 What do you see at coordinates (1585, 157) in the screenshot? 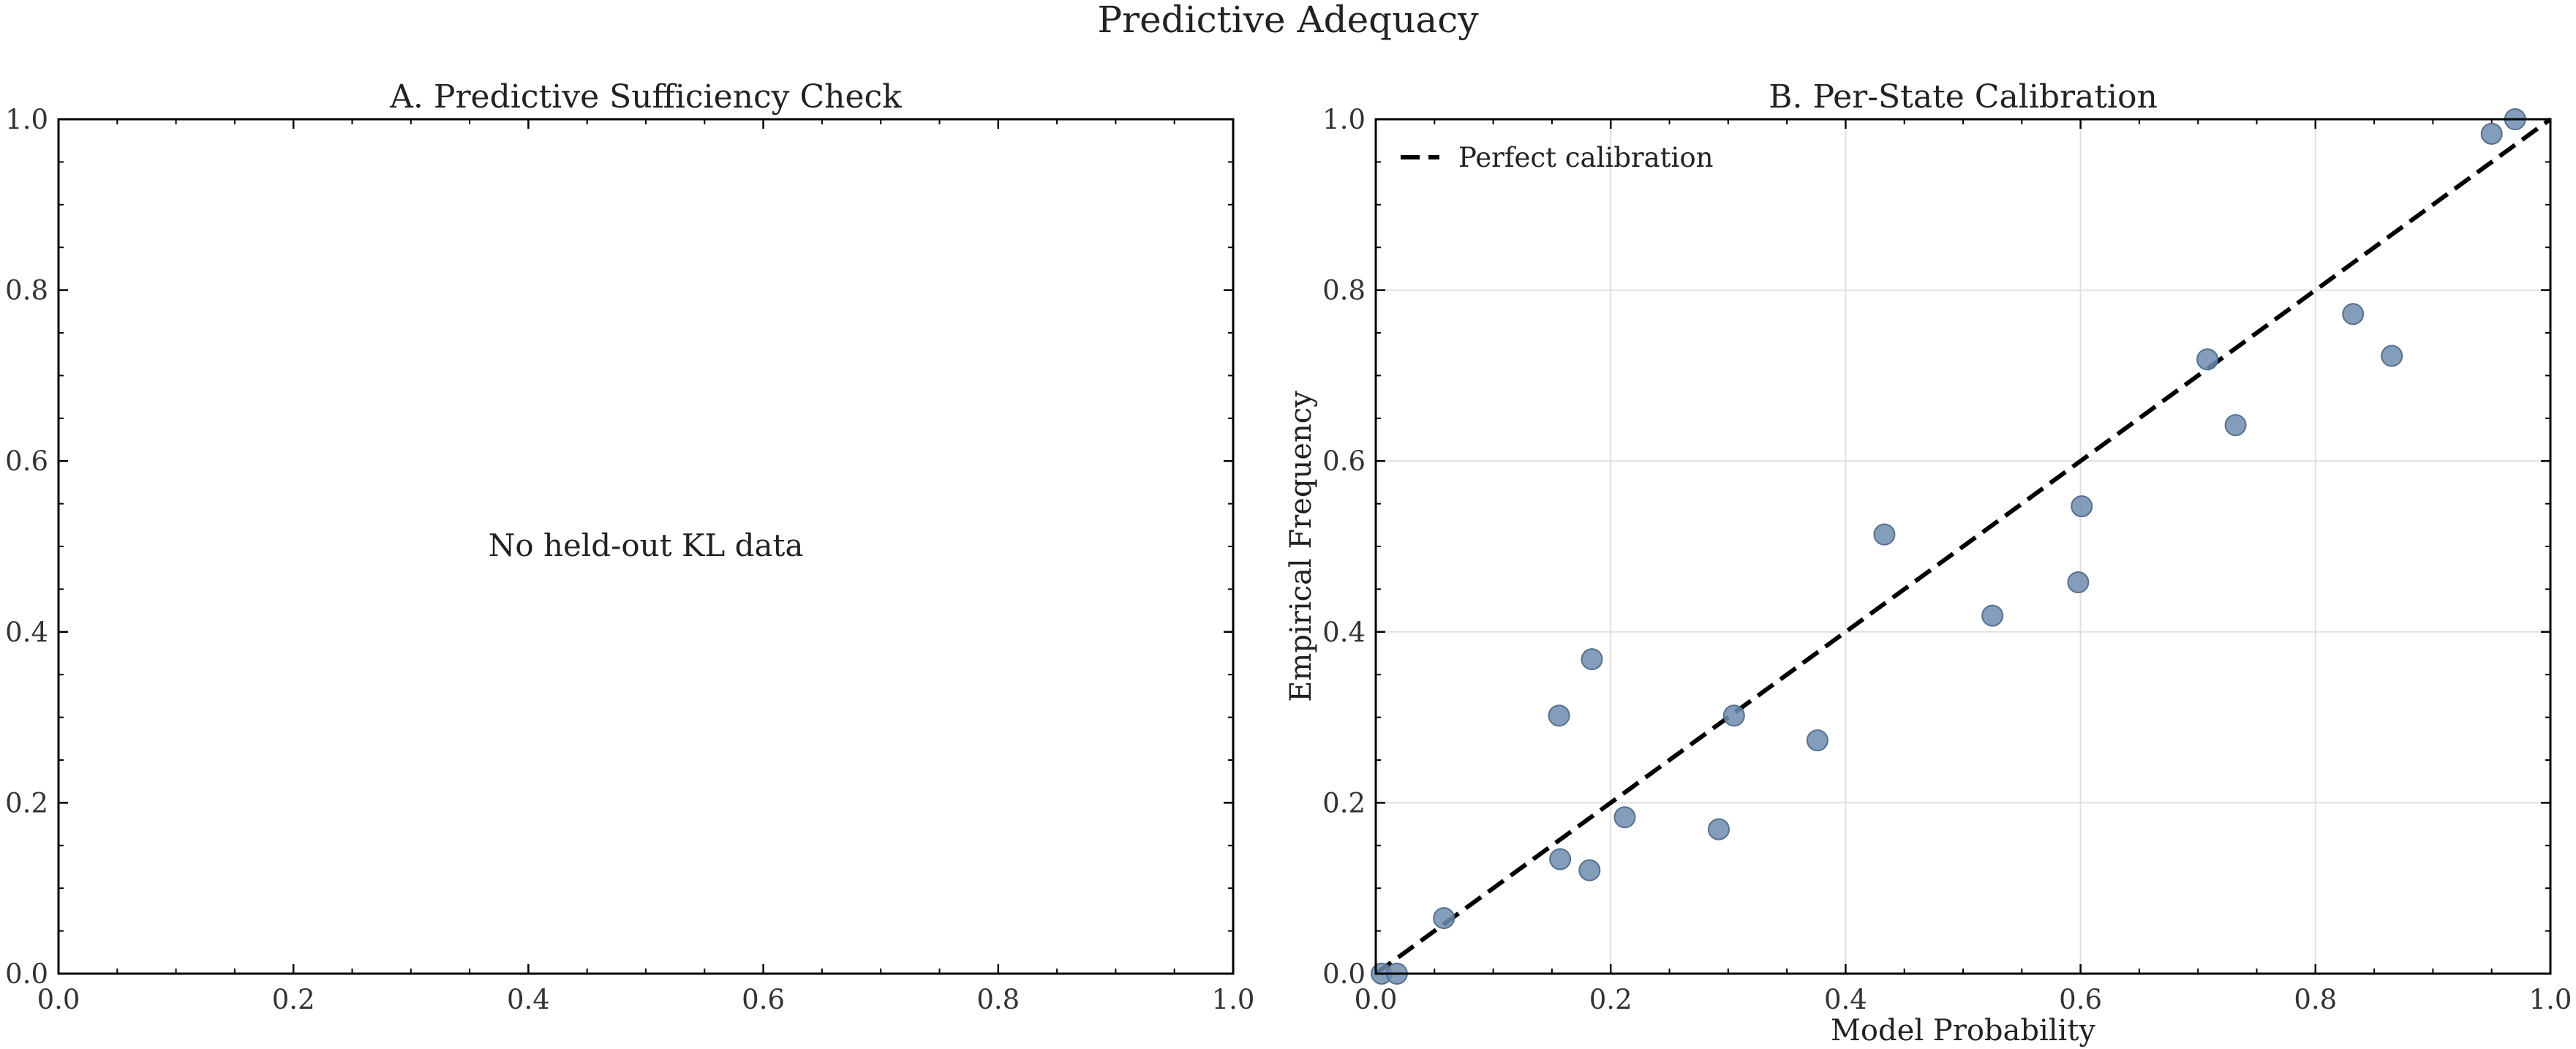
I see `legend-label: Perfect calibration` at bounding box center [1585, 157].